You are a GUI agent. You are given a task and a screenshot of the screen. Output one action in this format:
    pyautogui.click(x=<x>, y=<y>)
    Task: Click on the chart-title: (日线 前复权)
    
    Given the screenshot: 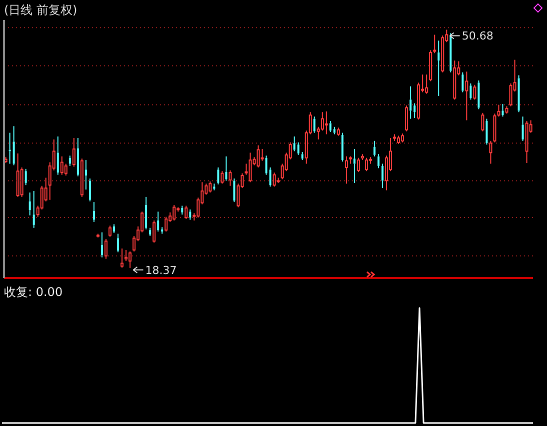 What is the action you would take?
    pyautogui.click(x=41, y=10)
    